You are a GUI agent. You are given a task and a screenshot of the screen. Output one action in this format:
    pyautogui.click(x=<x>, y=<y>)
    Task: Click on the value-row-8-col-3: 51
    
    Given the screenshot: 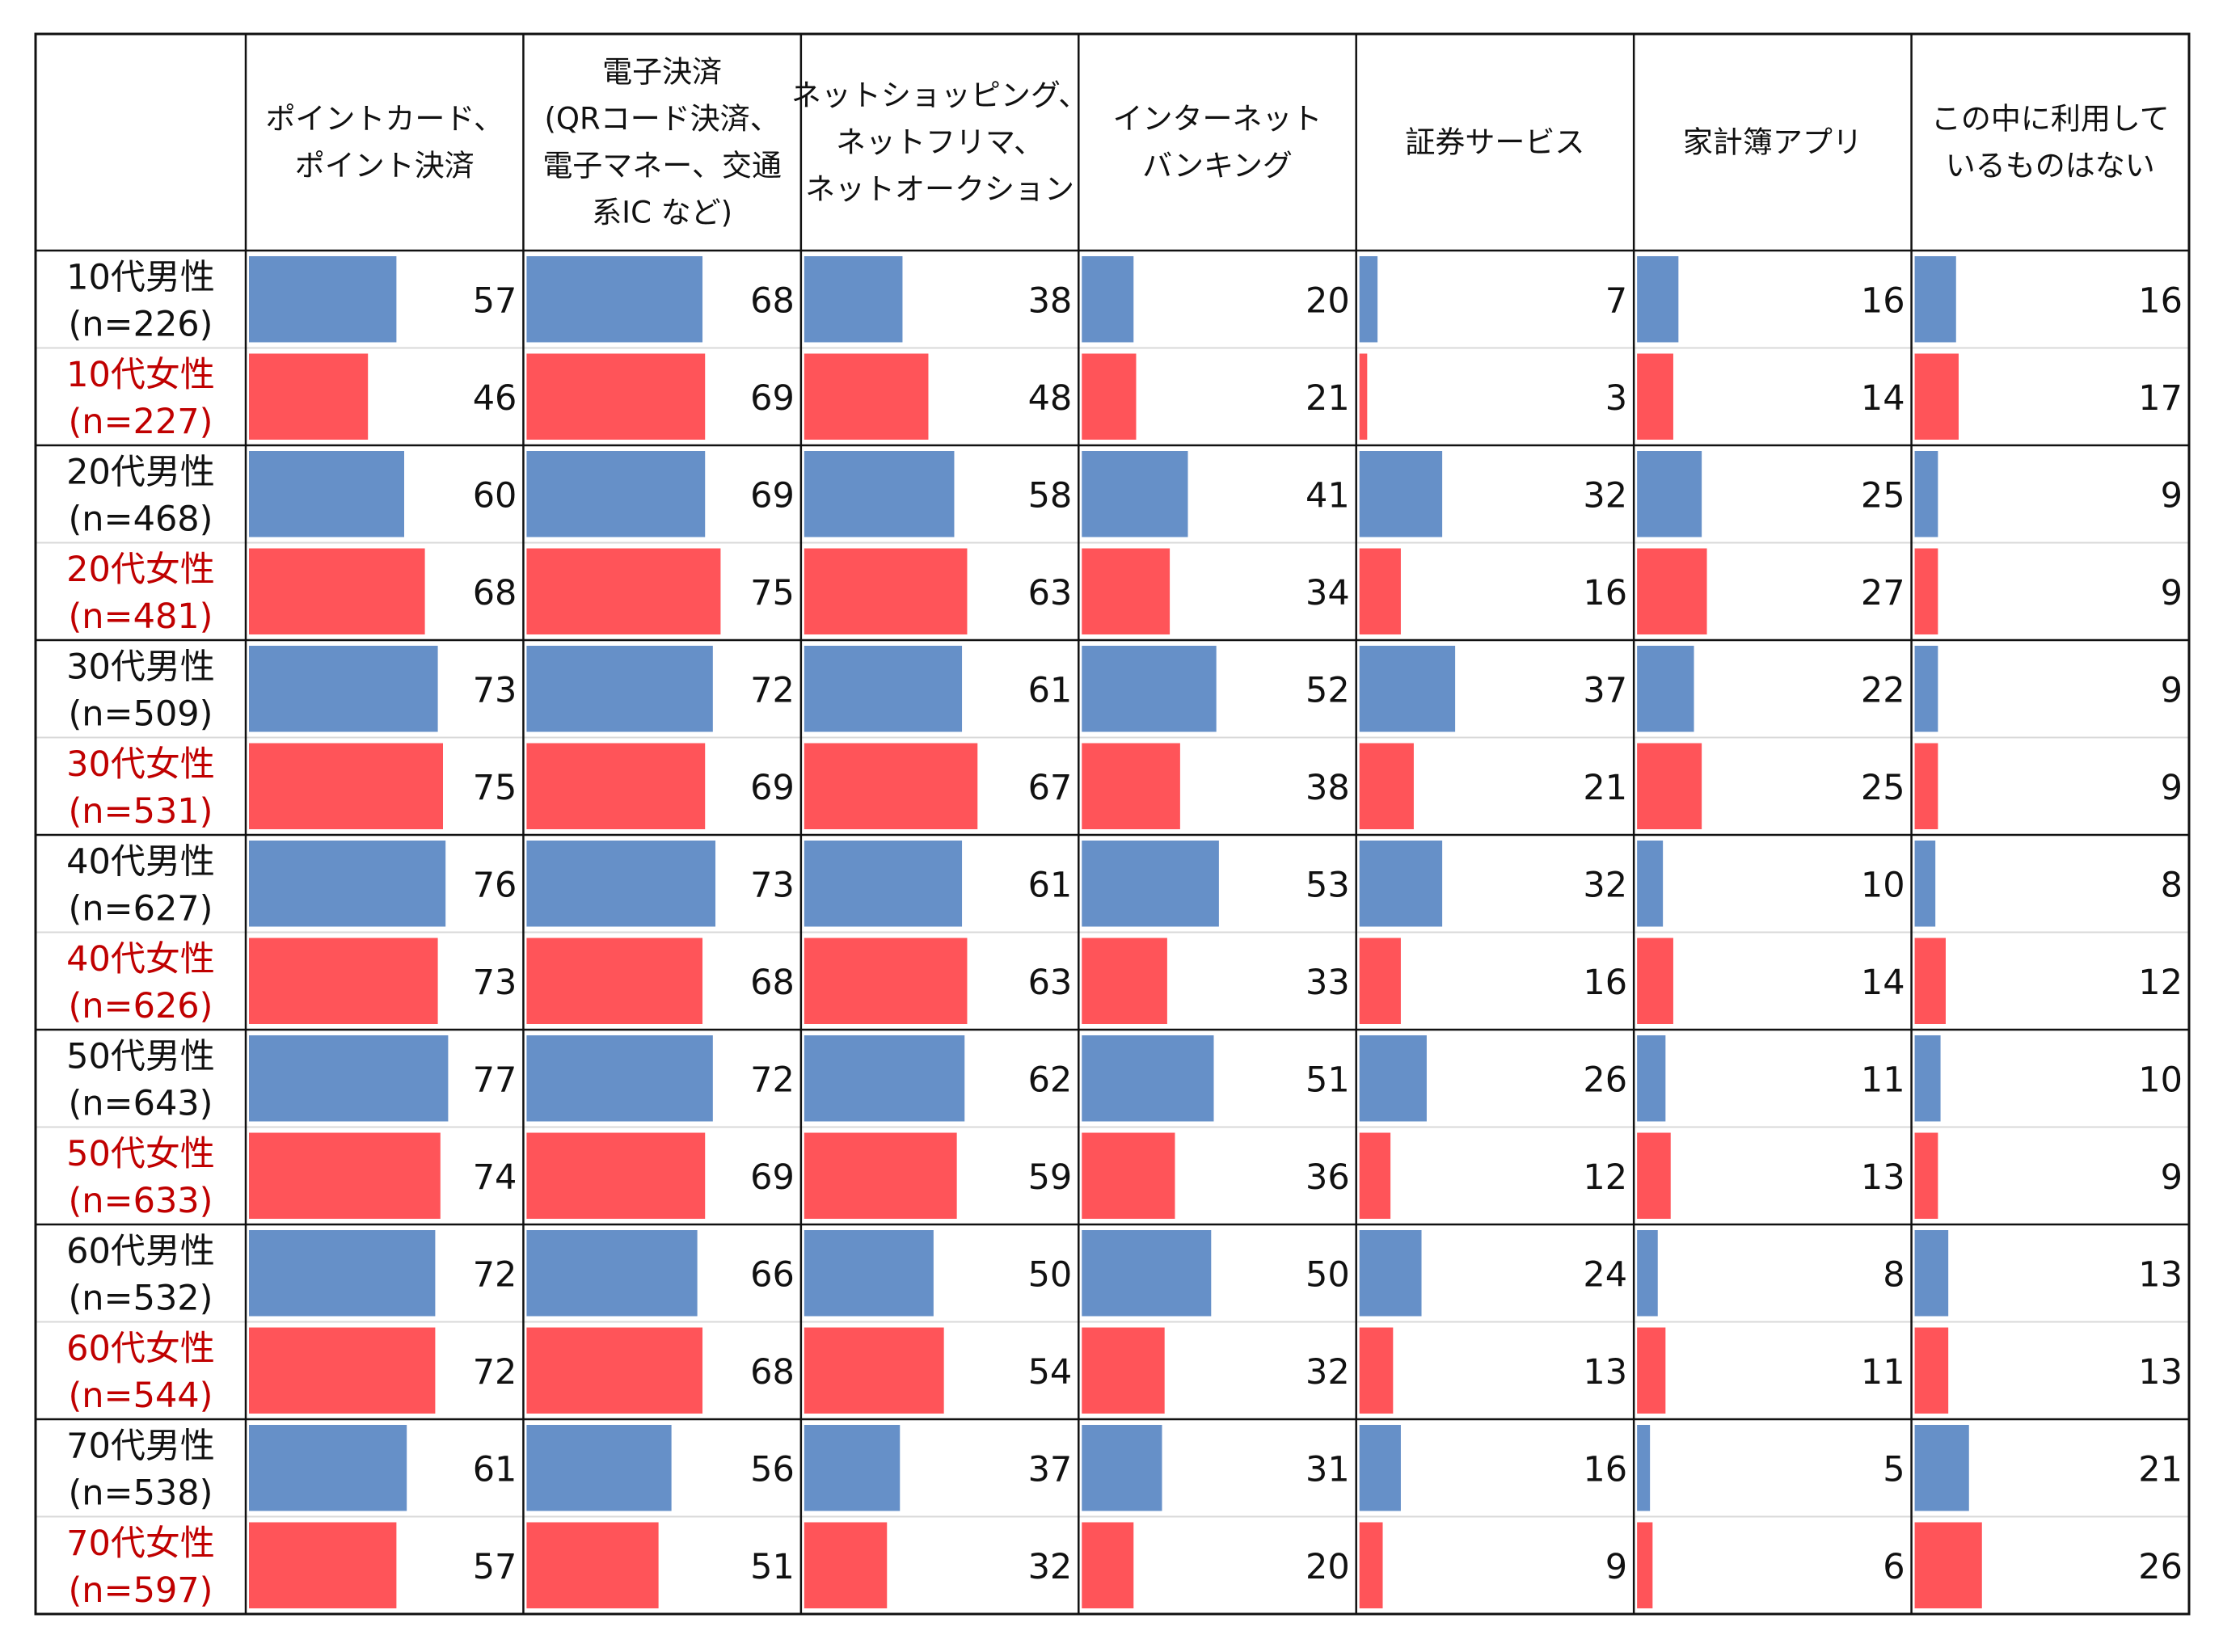 What is the action you would take?
    pyautogui.click(x=1328, y=1080)
    